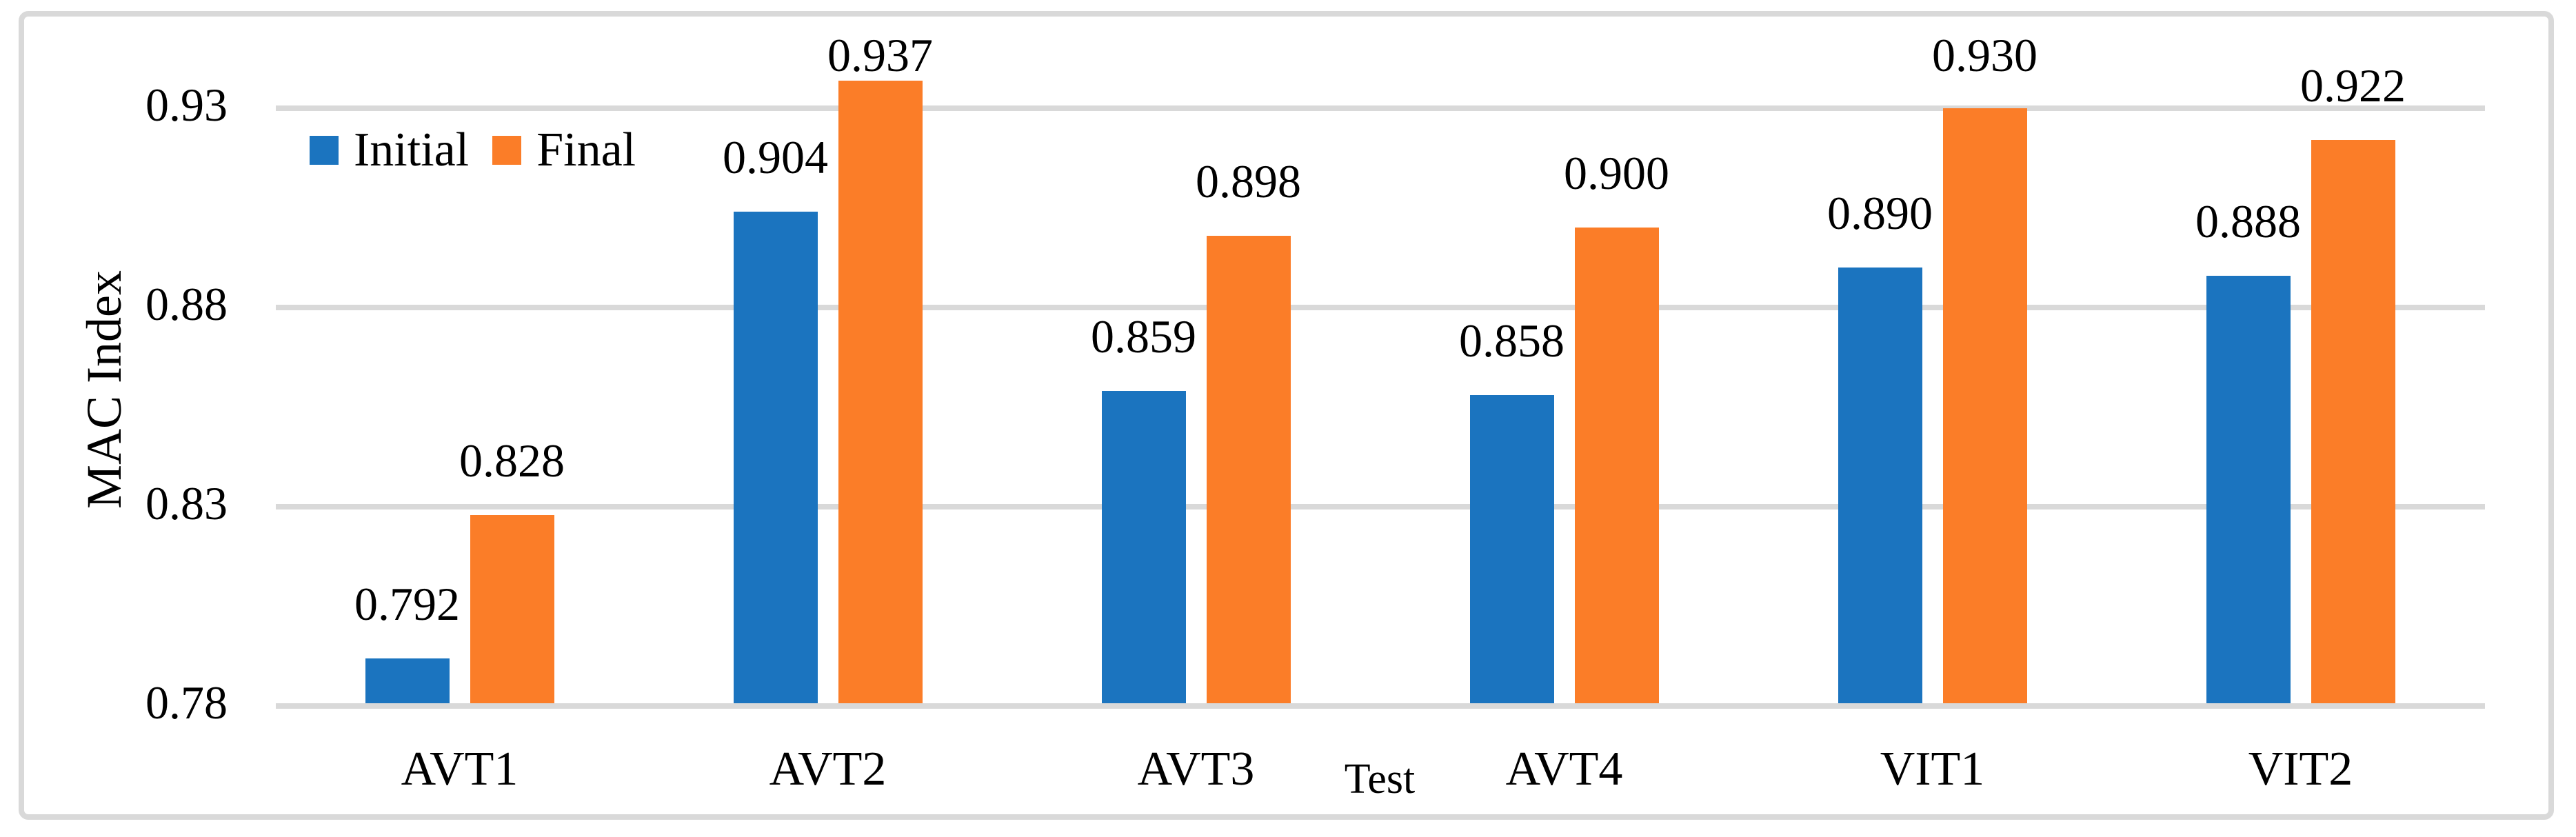 Image resolution: width=2576 pixels, height=837 pixels. I want to click on y-tick-label: 0.78, so click(186, 702).